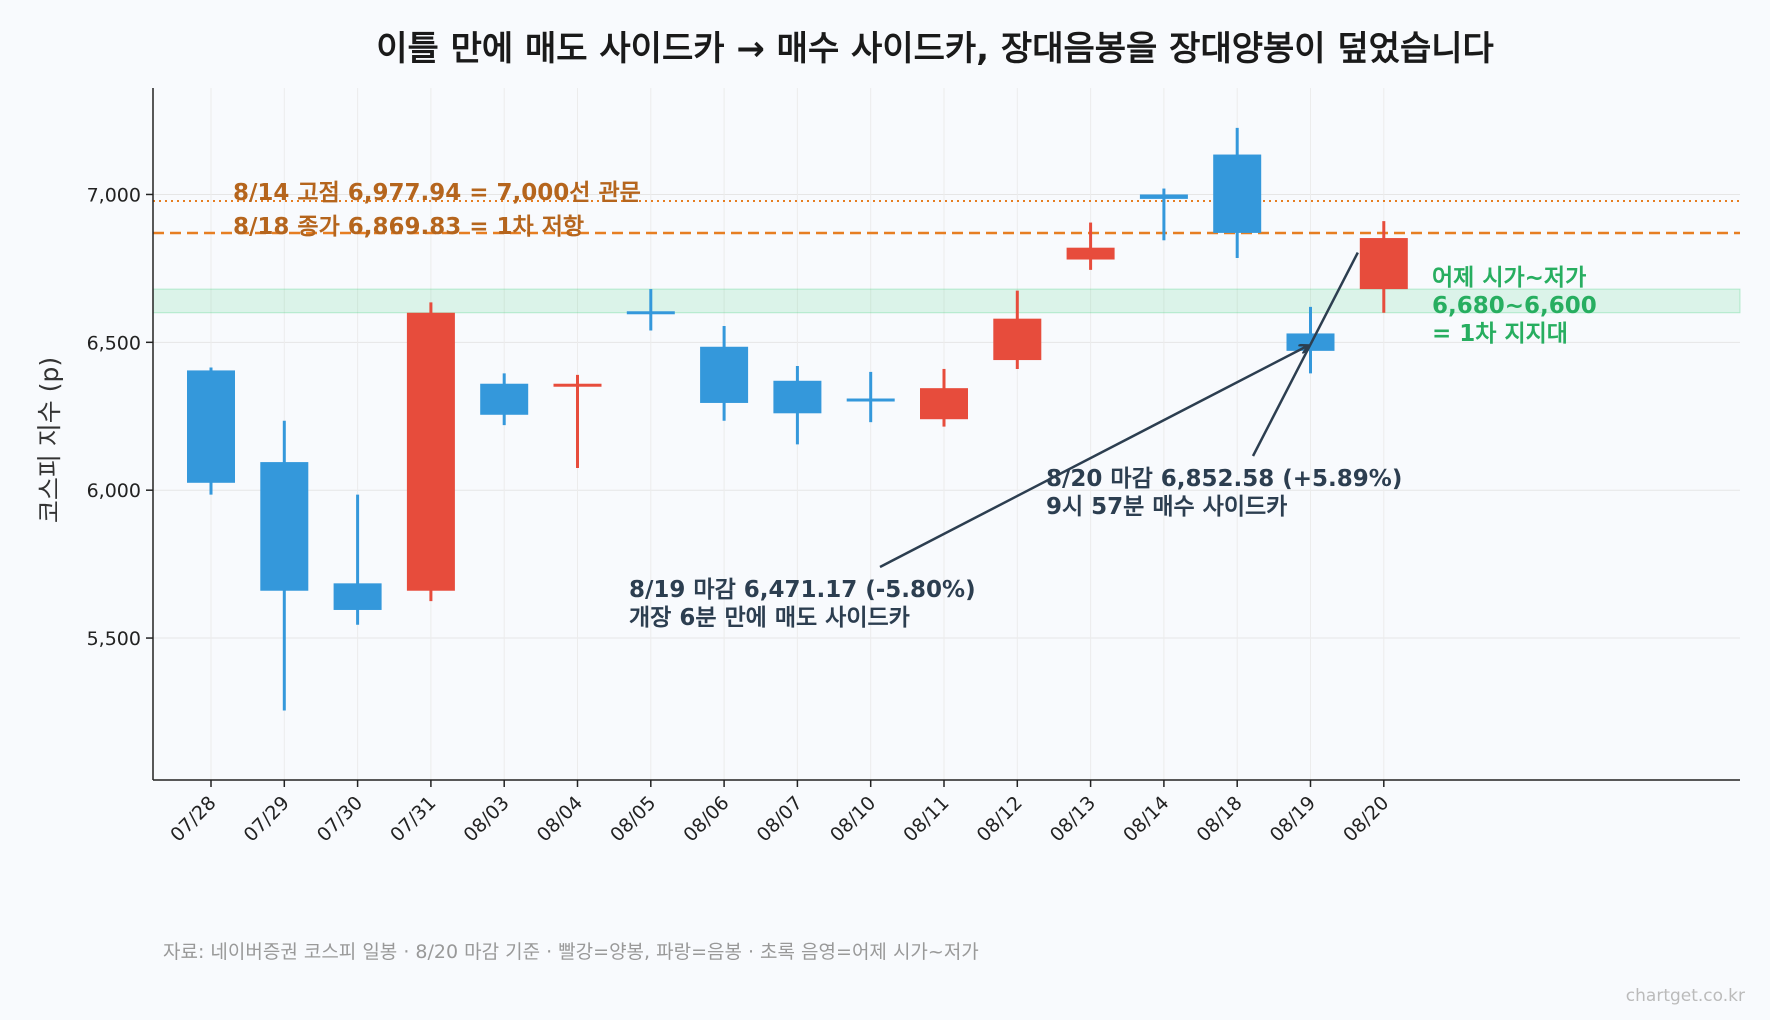 Image resolution: width=1770 pixels, height=1020 pixels. I want to click on annotation-text-0819: 개장 6분 만에 매도 사이드카, so click(769, 618).